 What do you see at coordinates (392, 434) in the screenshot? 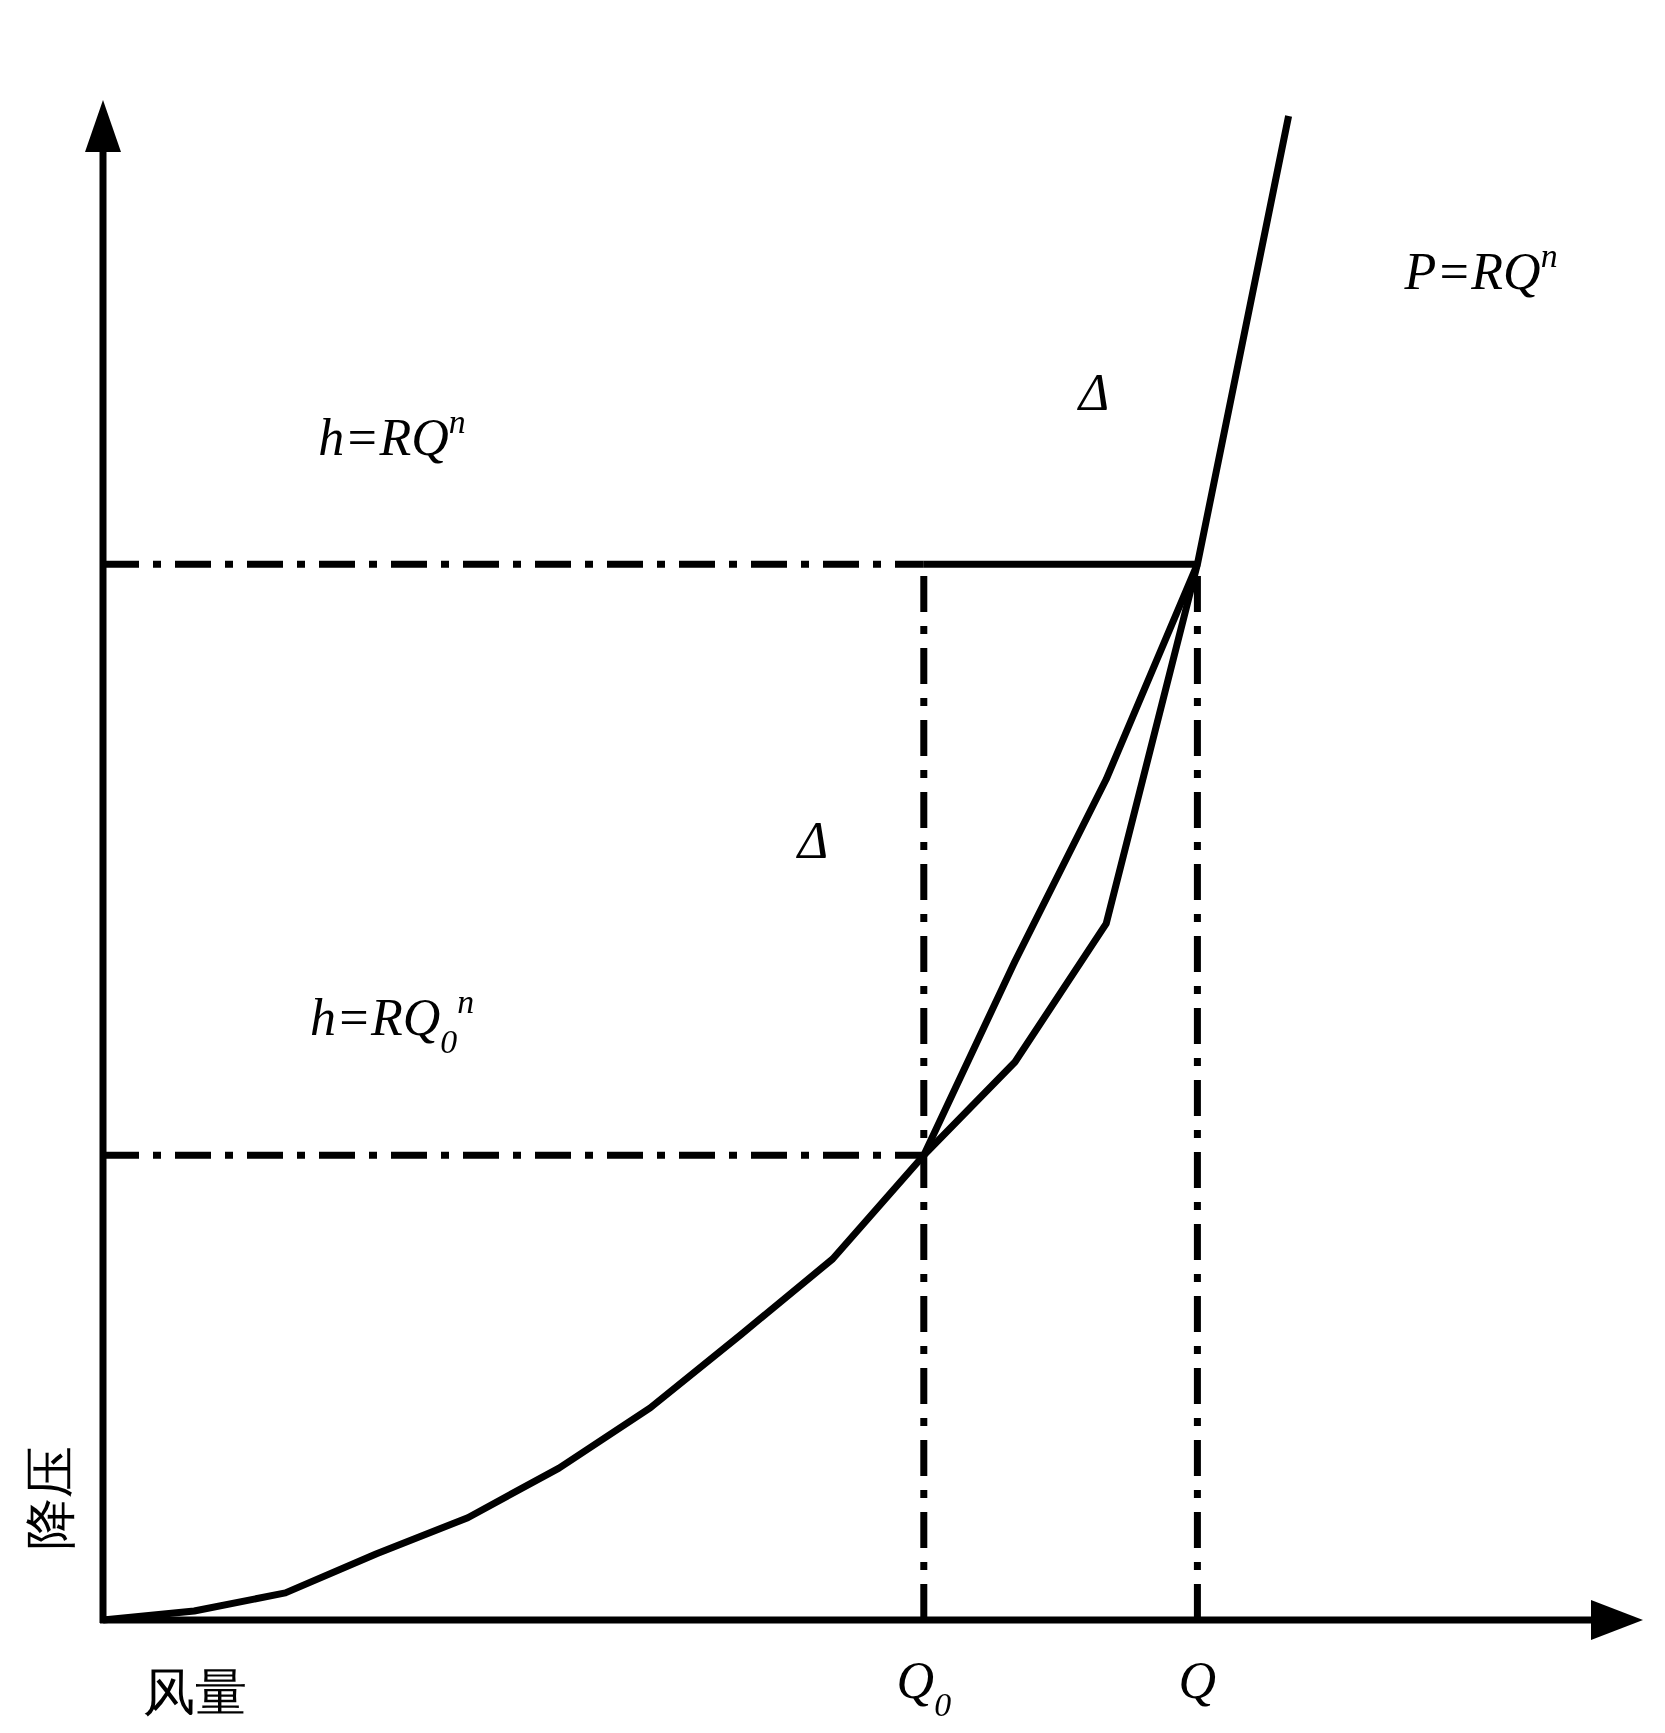
I see `annotation: h=RQ$^{n}$` at bounding box center [392, 434].